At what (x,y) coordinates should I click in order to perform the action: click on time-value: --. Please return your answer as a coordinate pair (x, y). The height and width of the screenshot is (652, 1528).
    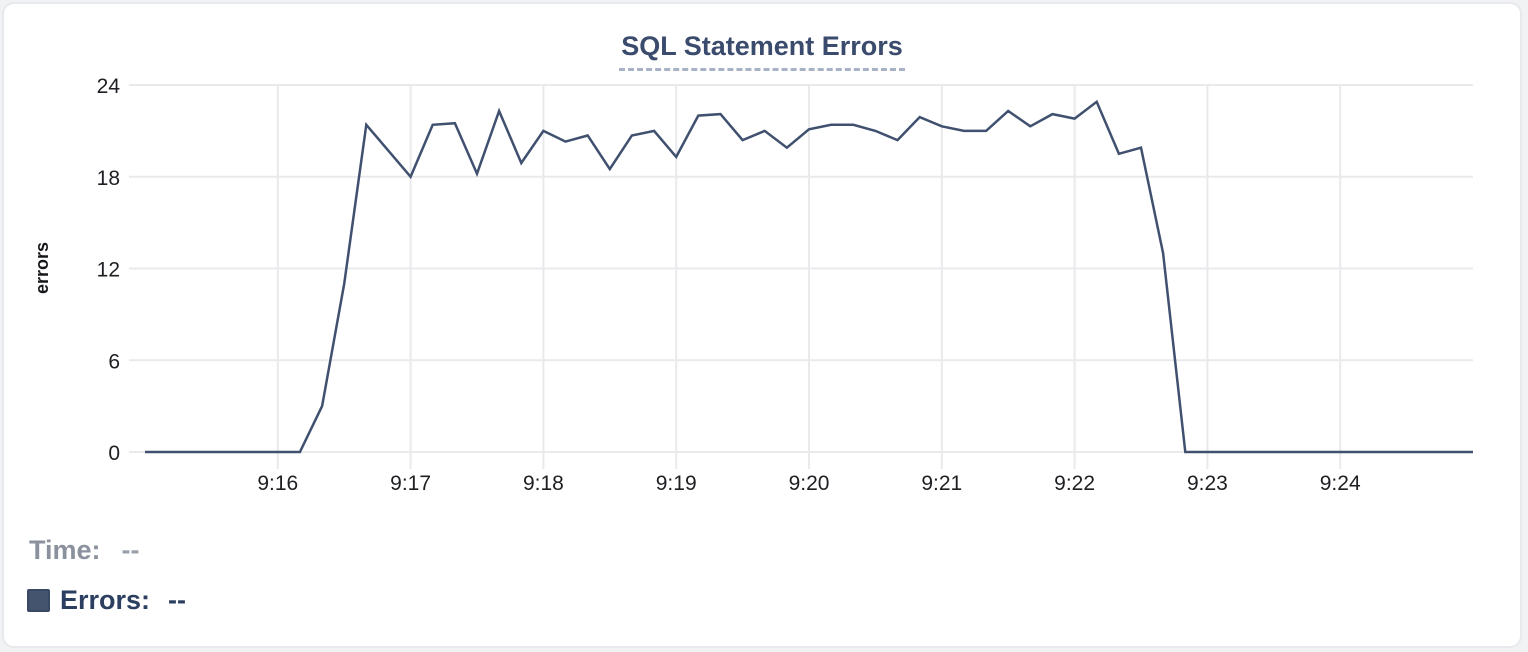
    Looking at the image, I should click on (130, 550).